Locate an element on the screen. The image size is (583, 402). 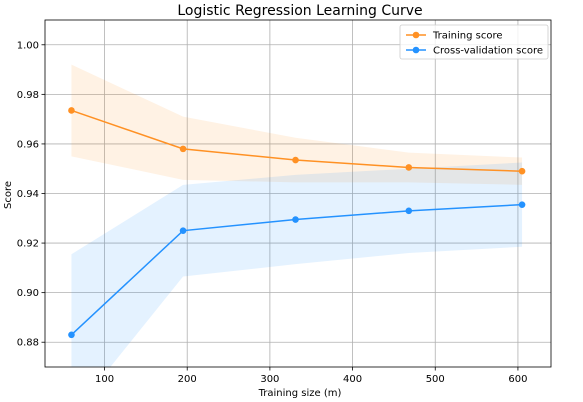
x-tick-label: 500 is located at coordinates (435, 379).